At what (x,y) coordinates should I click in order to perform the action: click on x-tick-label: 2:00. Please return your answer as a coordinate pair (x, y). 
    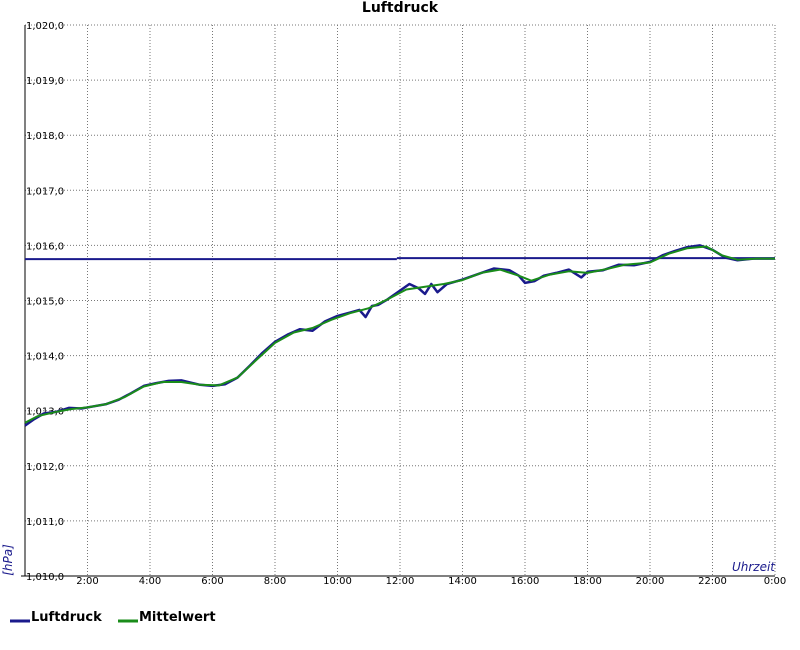
    Looking at the image, I should click on (87, 581).